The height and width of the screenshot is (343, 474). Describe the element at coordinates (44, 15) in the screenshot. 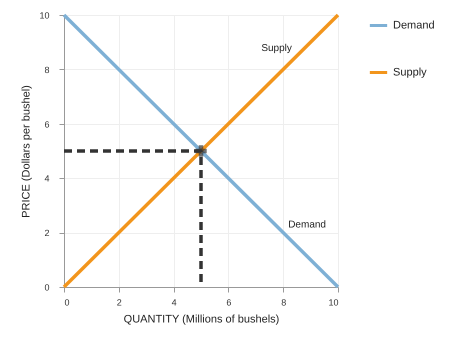

I see `y-tick-label: 10` at that location.